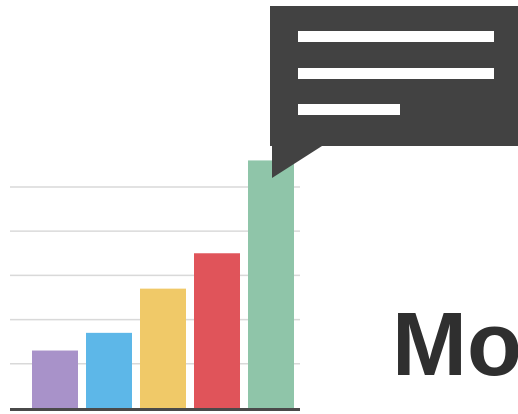 This screenshot has height=414, width=518. Describe the element at coordinates (455, 345) in the screenshot. I see `heading: Mo` at that location.